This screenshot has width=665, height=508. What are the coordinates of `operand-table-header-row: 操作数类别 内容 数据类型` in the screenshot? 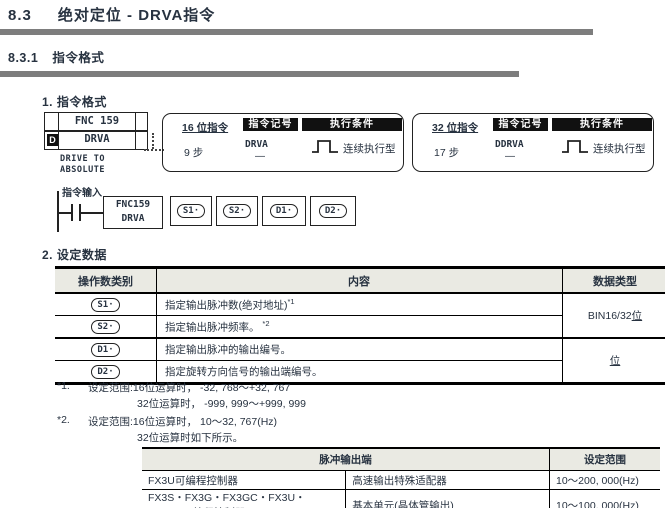 It's located at (360, 280).